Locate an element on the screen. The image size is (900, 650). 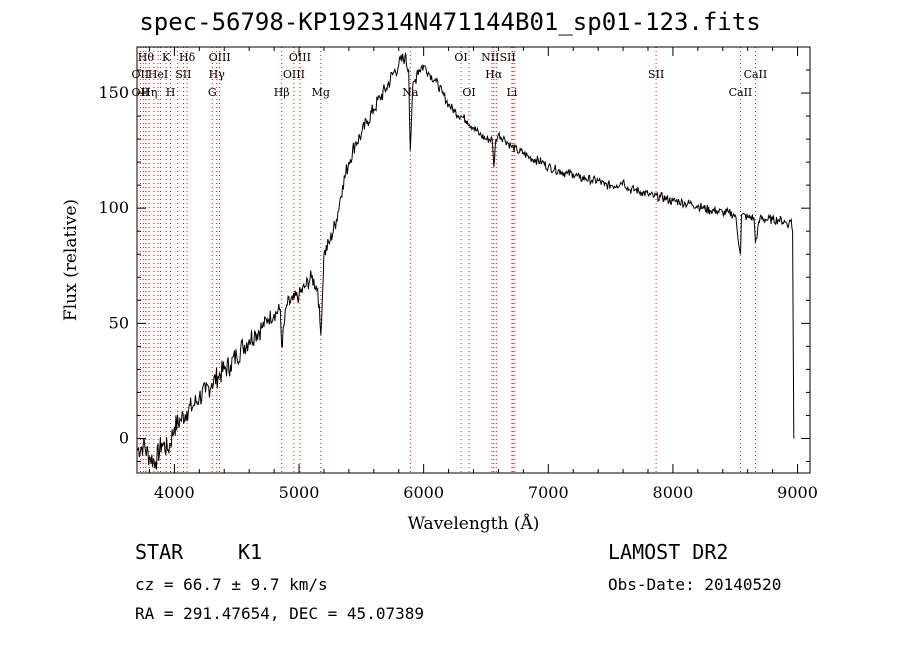
line-marker-label: Hβ is located at coordinates (282, 92).